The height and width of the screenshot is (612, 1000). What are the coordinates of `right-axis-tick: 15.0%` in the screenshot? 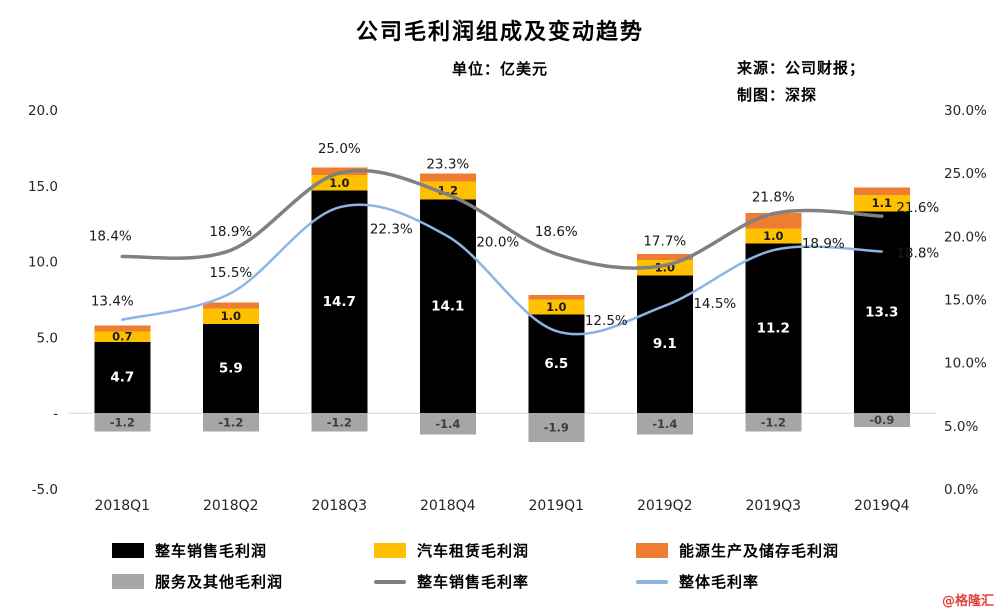 It's located at (965, 301).